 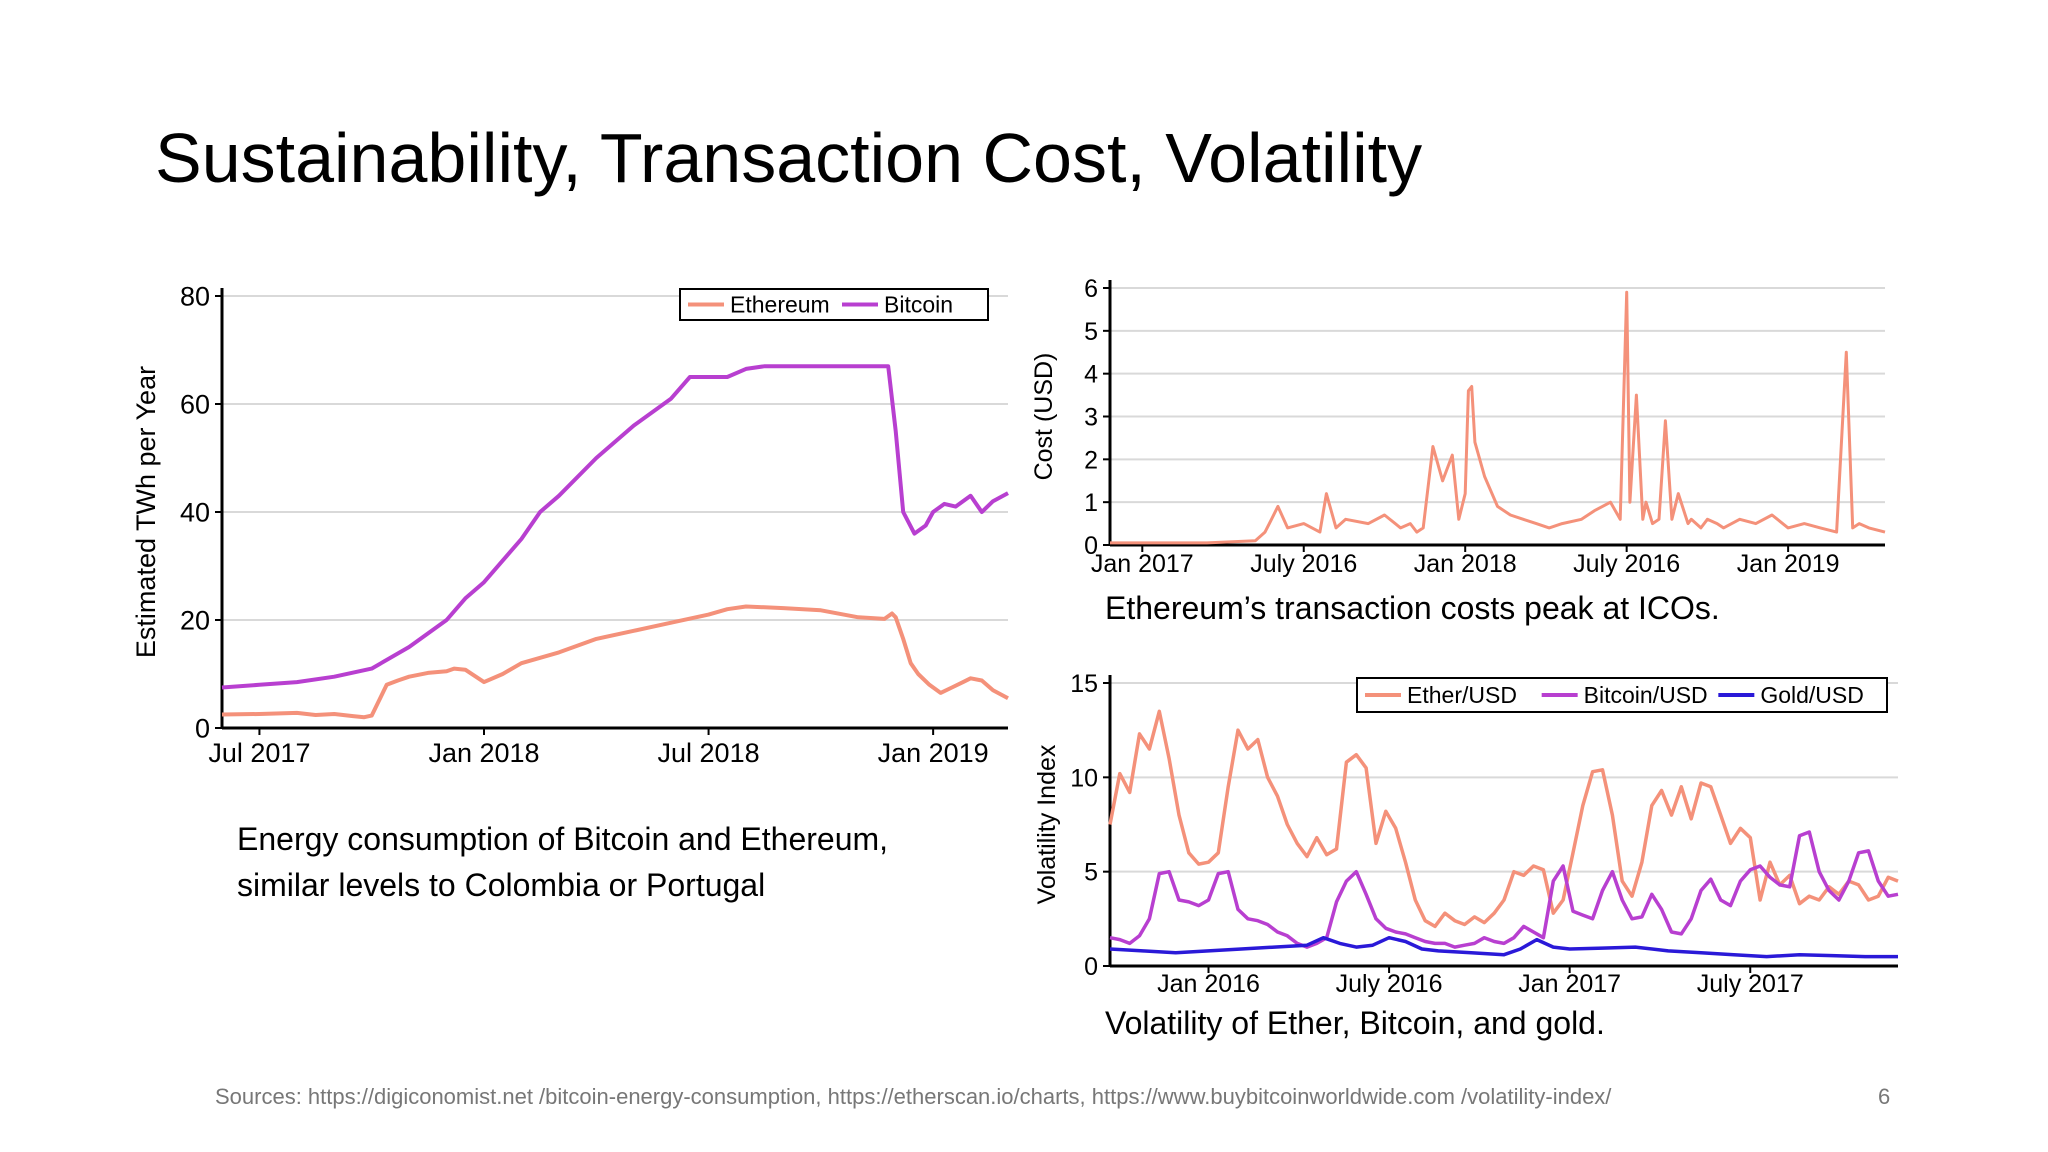 What do you see at coordinates (1091, 460) in the screenshot?
I see `y-tick-label: 2` at bounding box center [1091, 460].